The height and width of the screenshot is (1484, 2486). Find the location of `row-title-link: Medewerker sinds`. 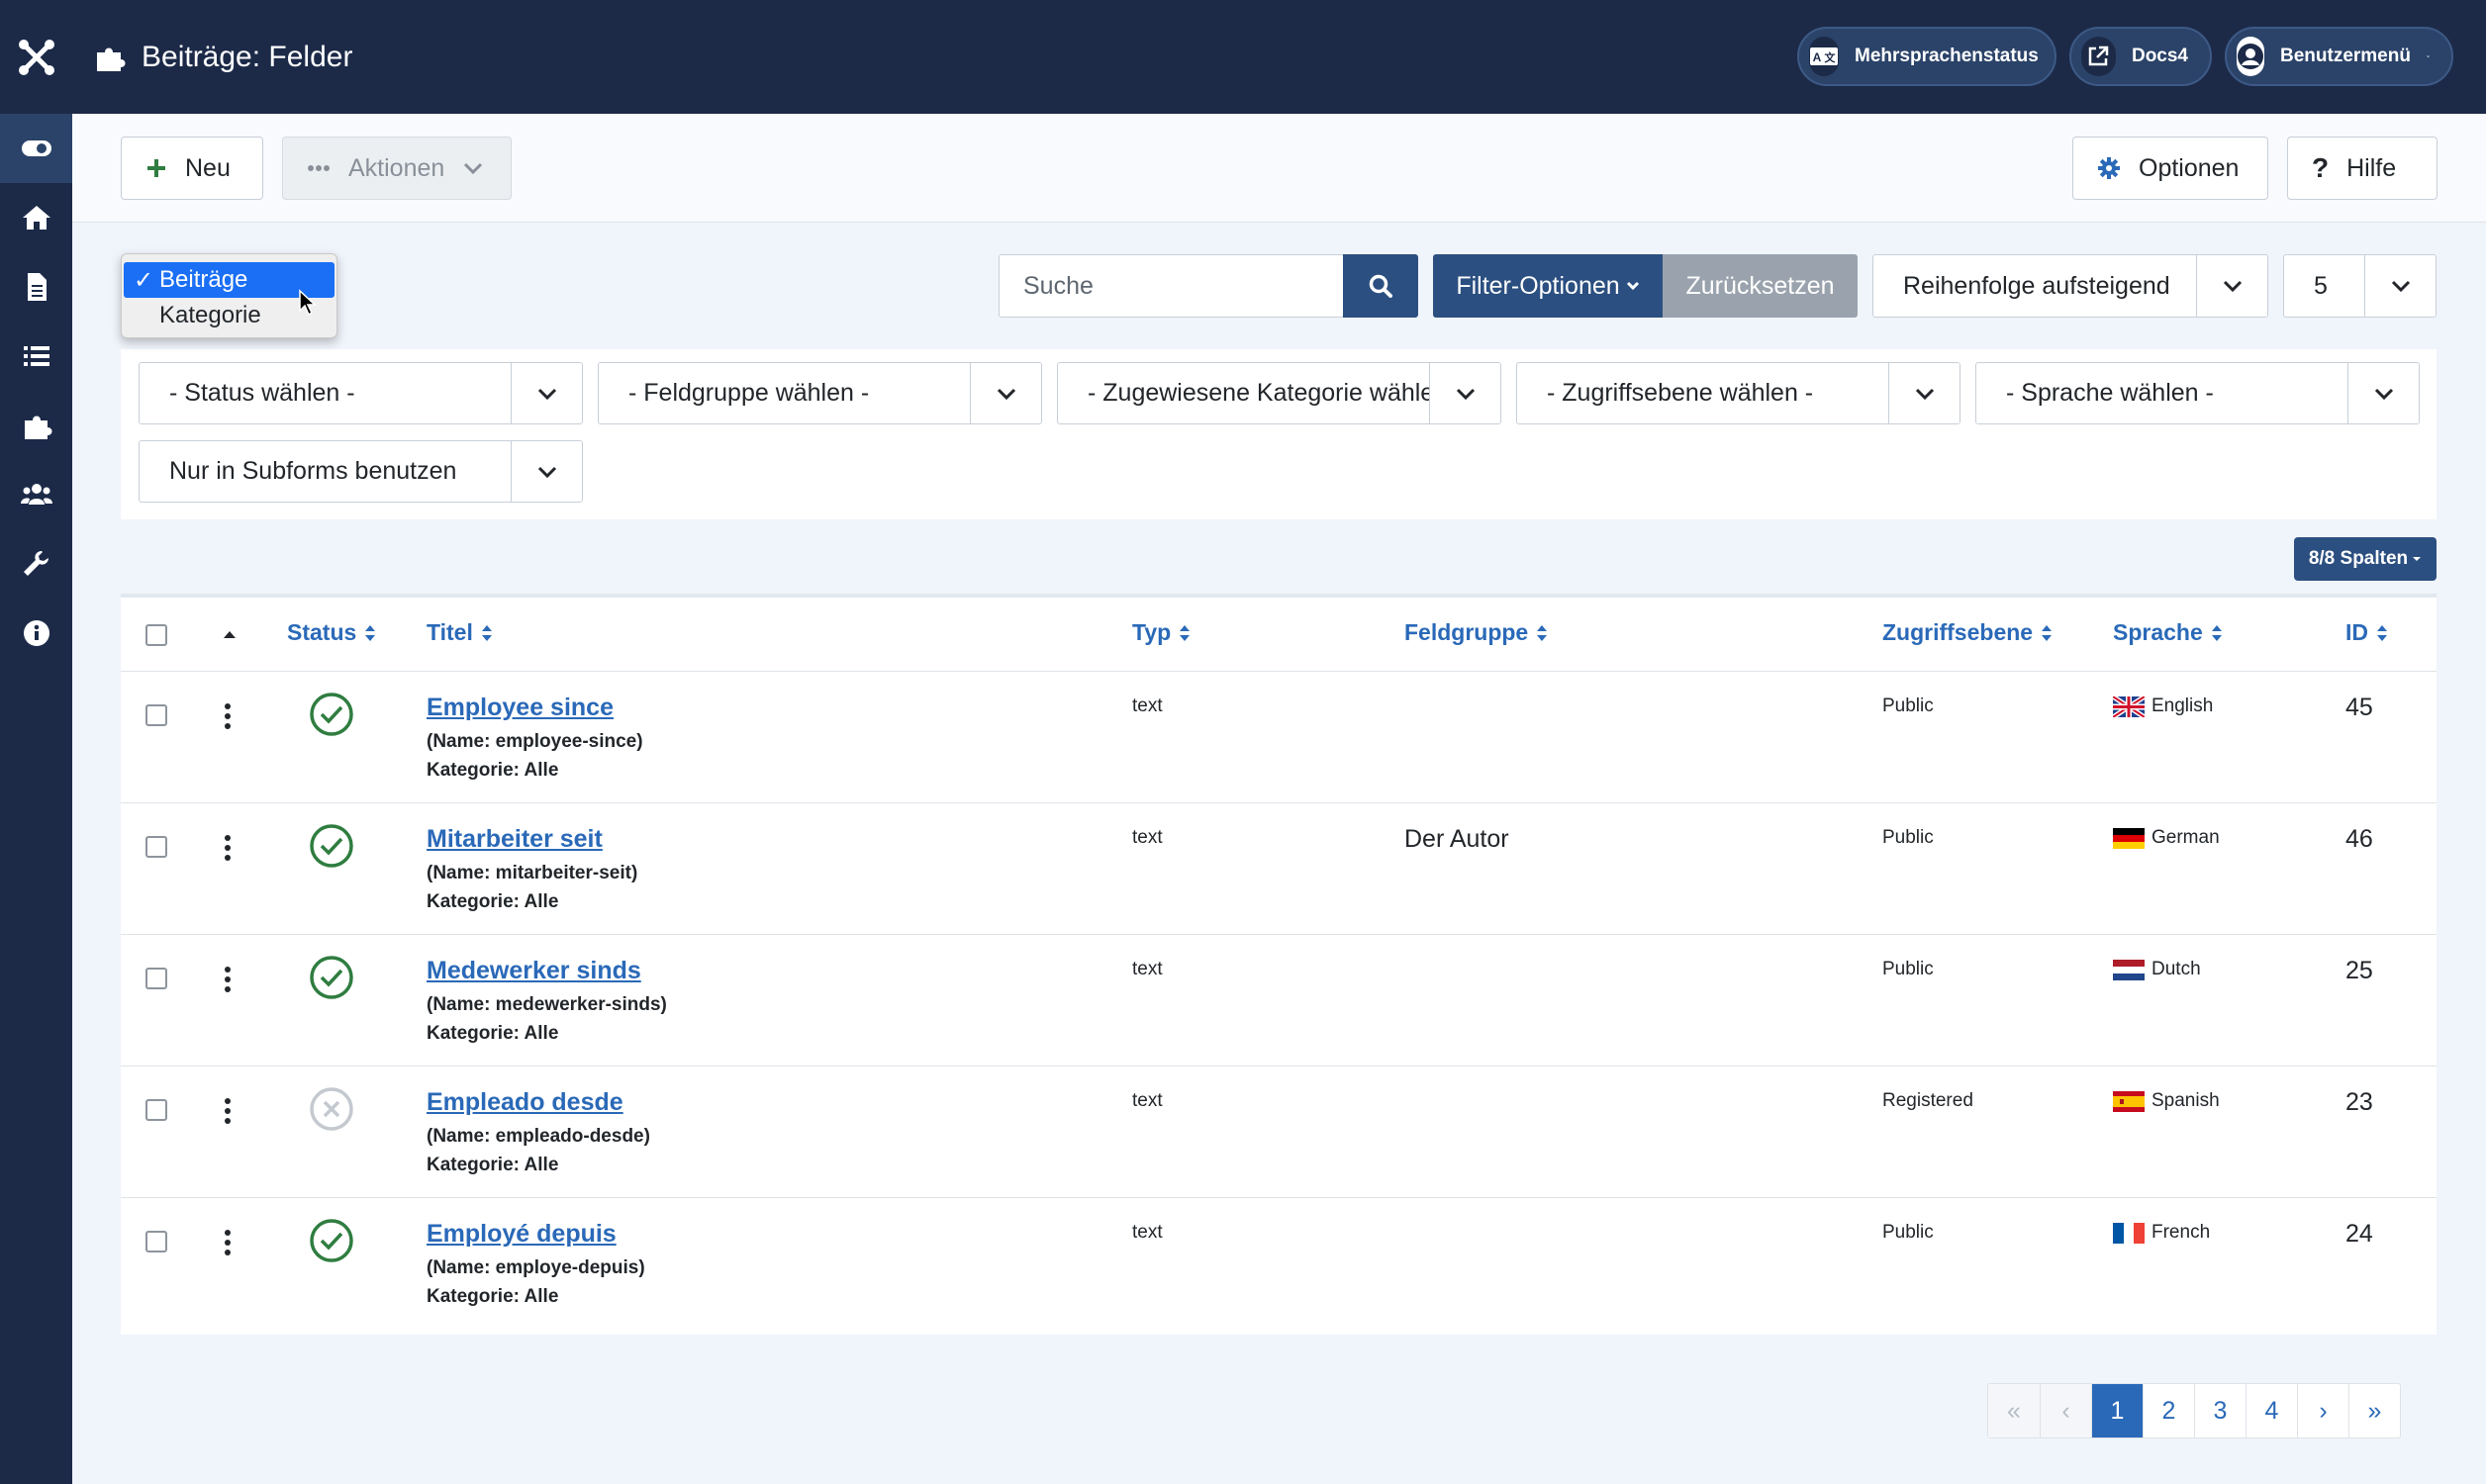

row-title-link: Medewerker sinds is located at coordinates (534, 970).